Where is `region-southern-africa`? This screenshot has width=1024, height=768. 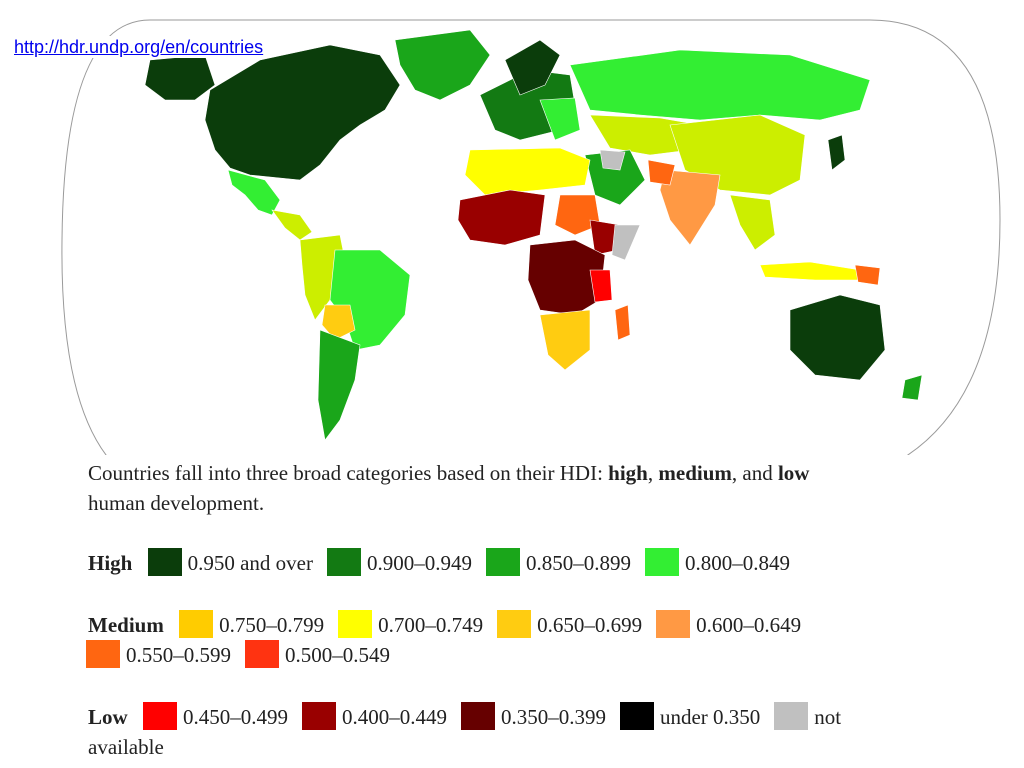 region-southern-africa is located at coordinates (565, 340).